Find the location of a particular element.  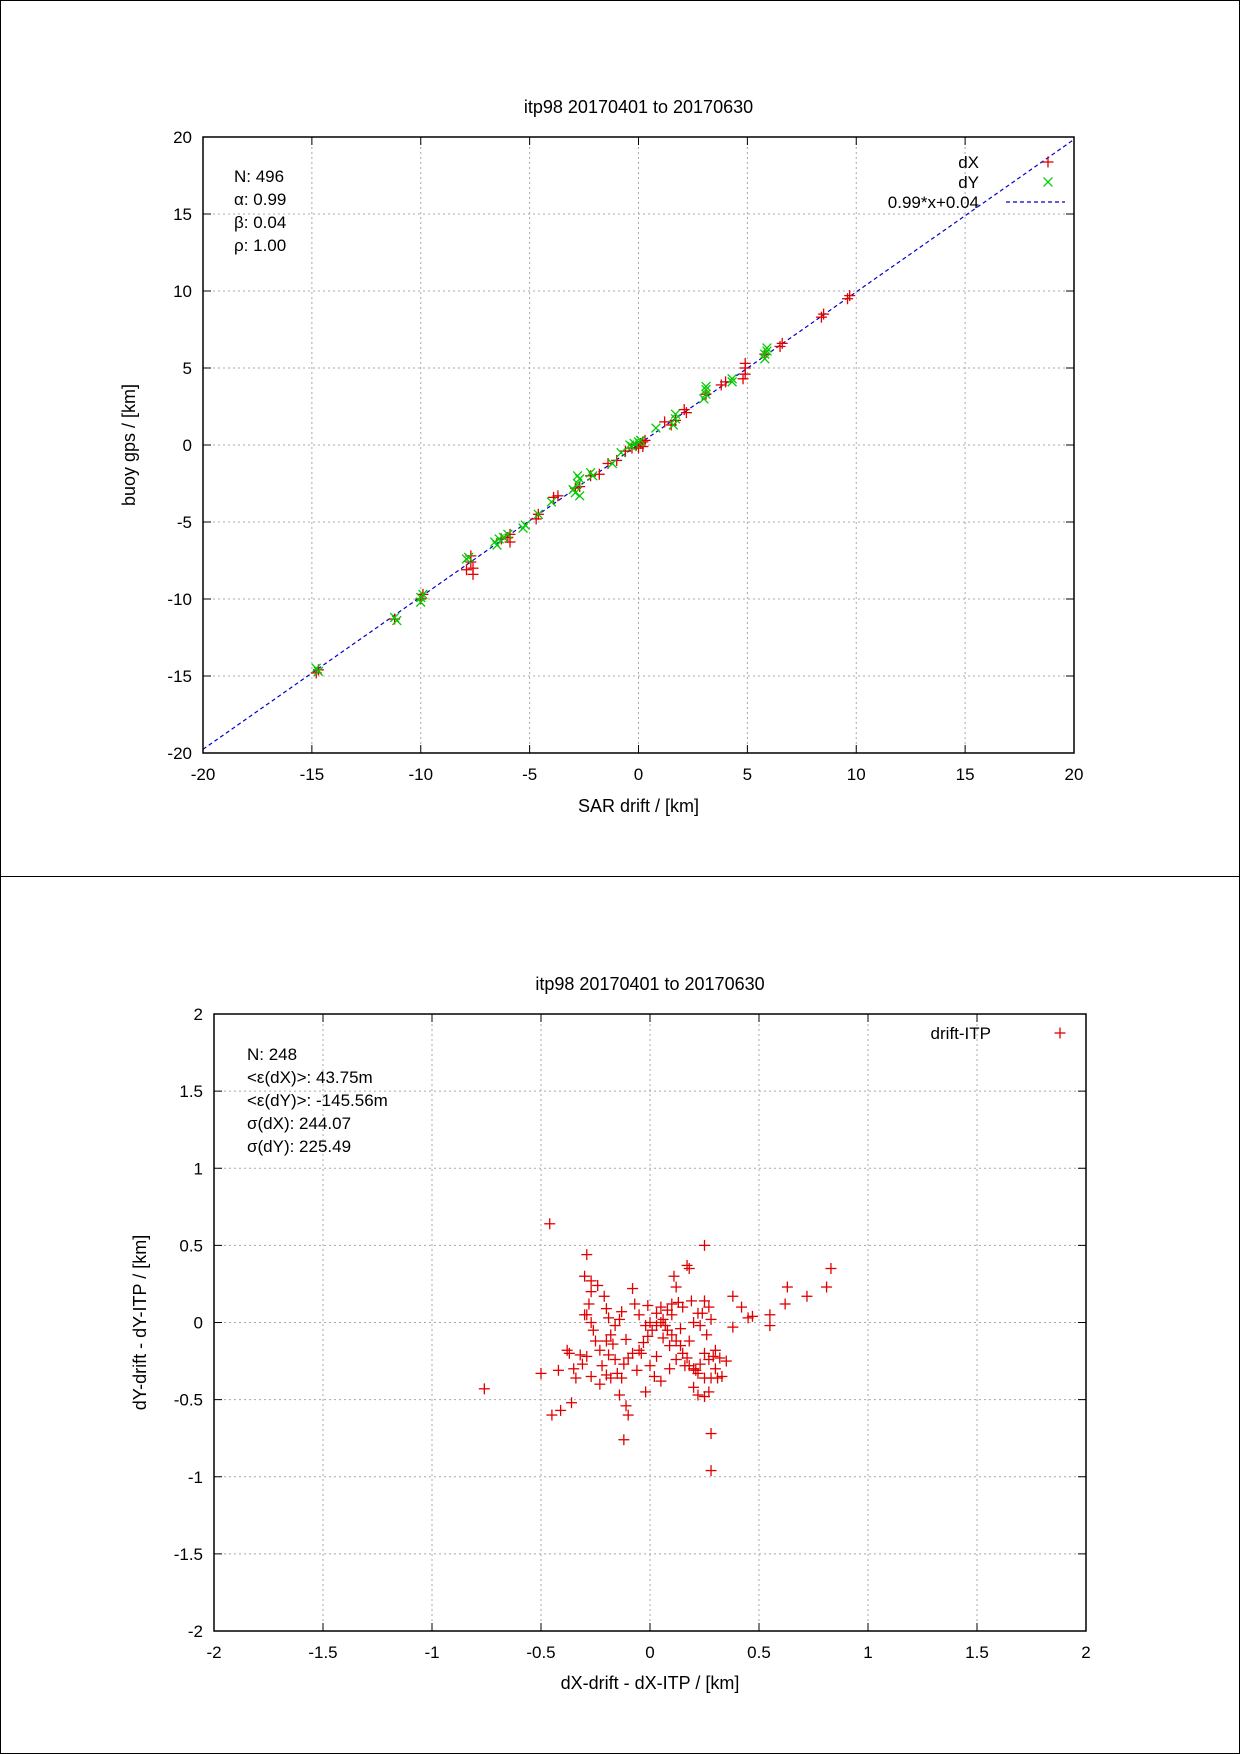

stats-annotation: N: 248 is located at coordinates (272, 1054).